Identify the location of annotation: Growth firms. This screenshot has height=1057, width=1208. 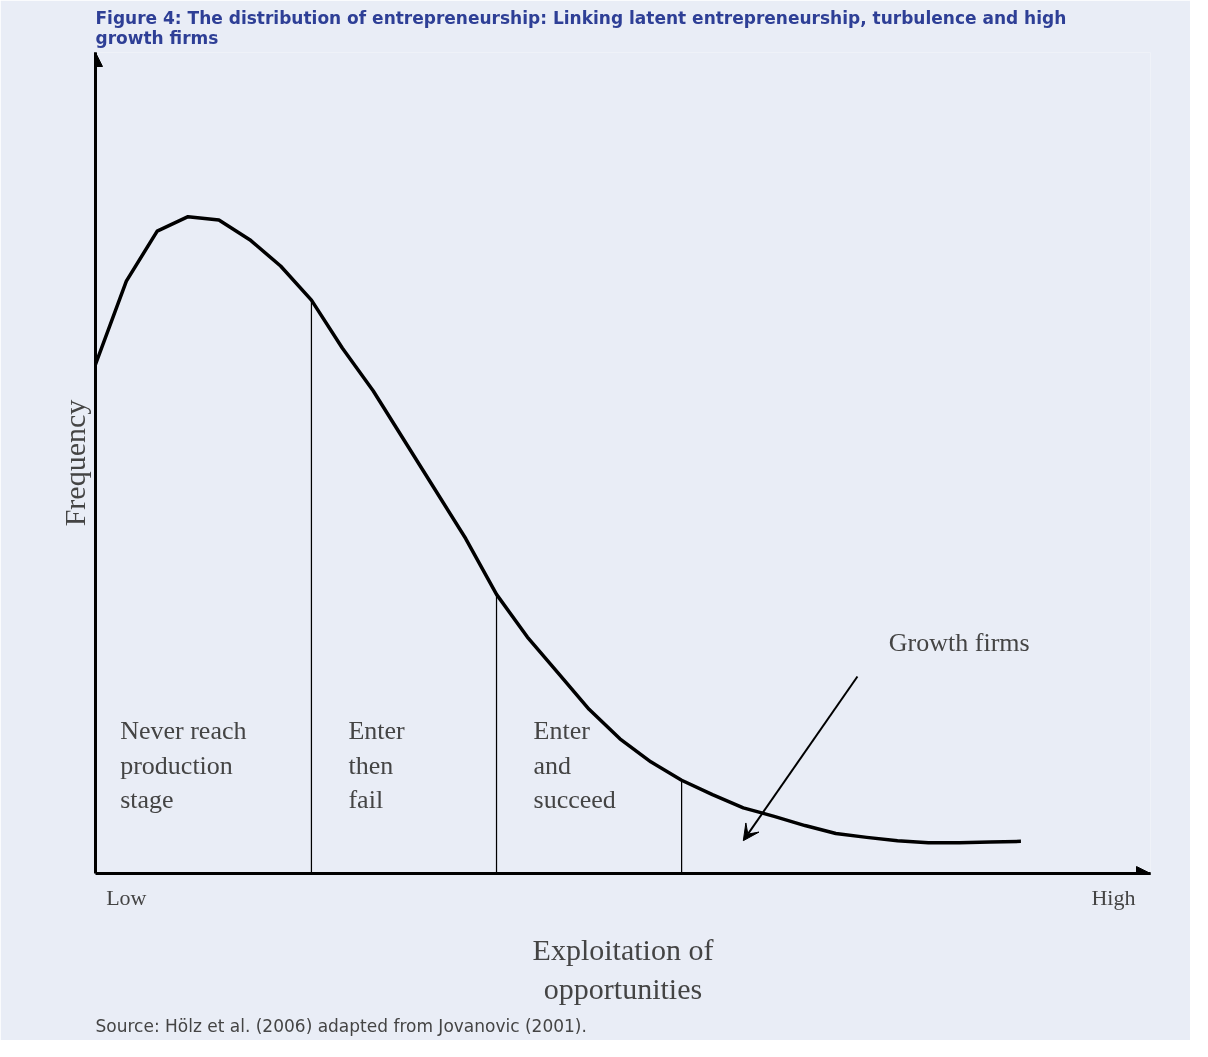
(959, 642).